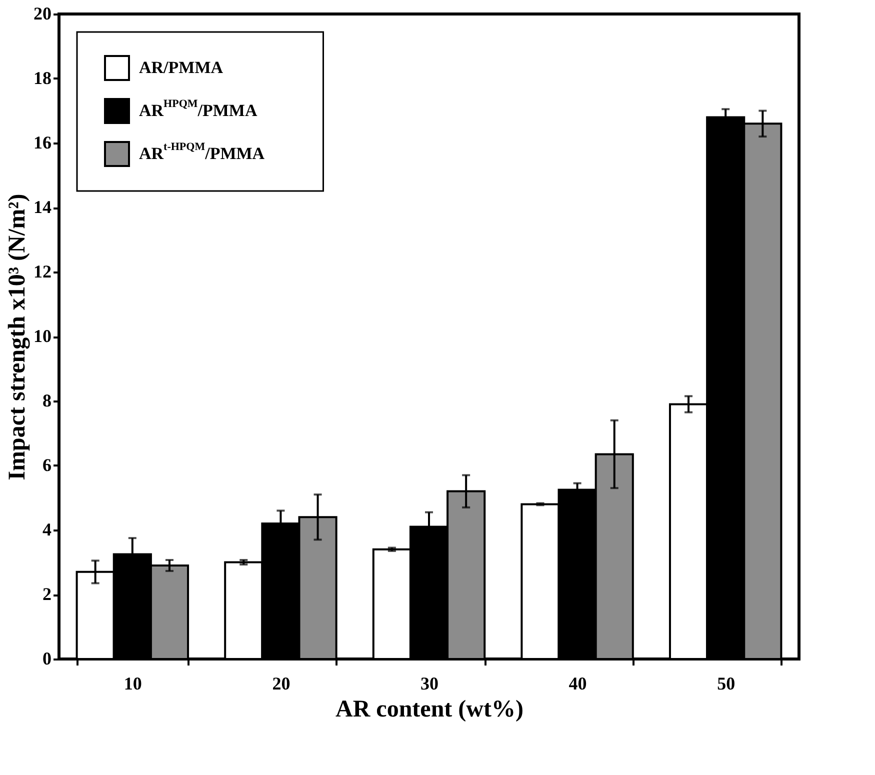 This screenshot has height=775, width=875. Describe the element at coordinates (133, 684) in the screenshot. I see `x-tick-label: 10` at that location.